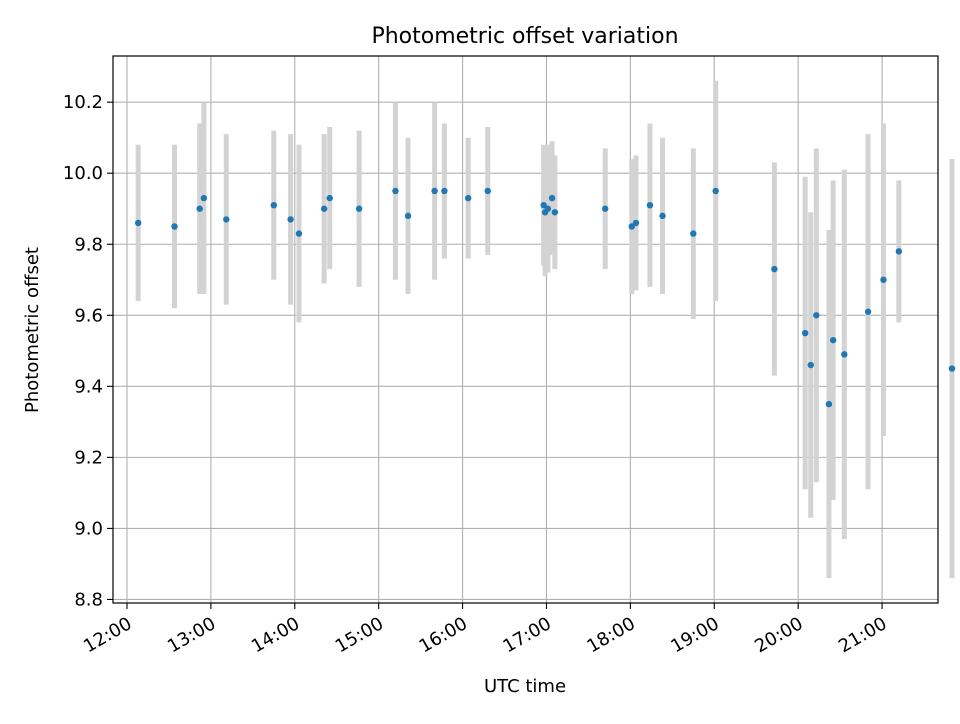 This screenshot has width=960, height=724. What do you see at coordinates (107, 635) in the screenshot?
I see `x-tick-label: 12:00` at bounding box center [107, 635].